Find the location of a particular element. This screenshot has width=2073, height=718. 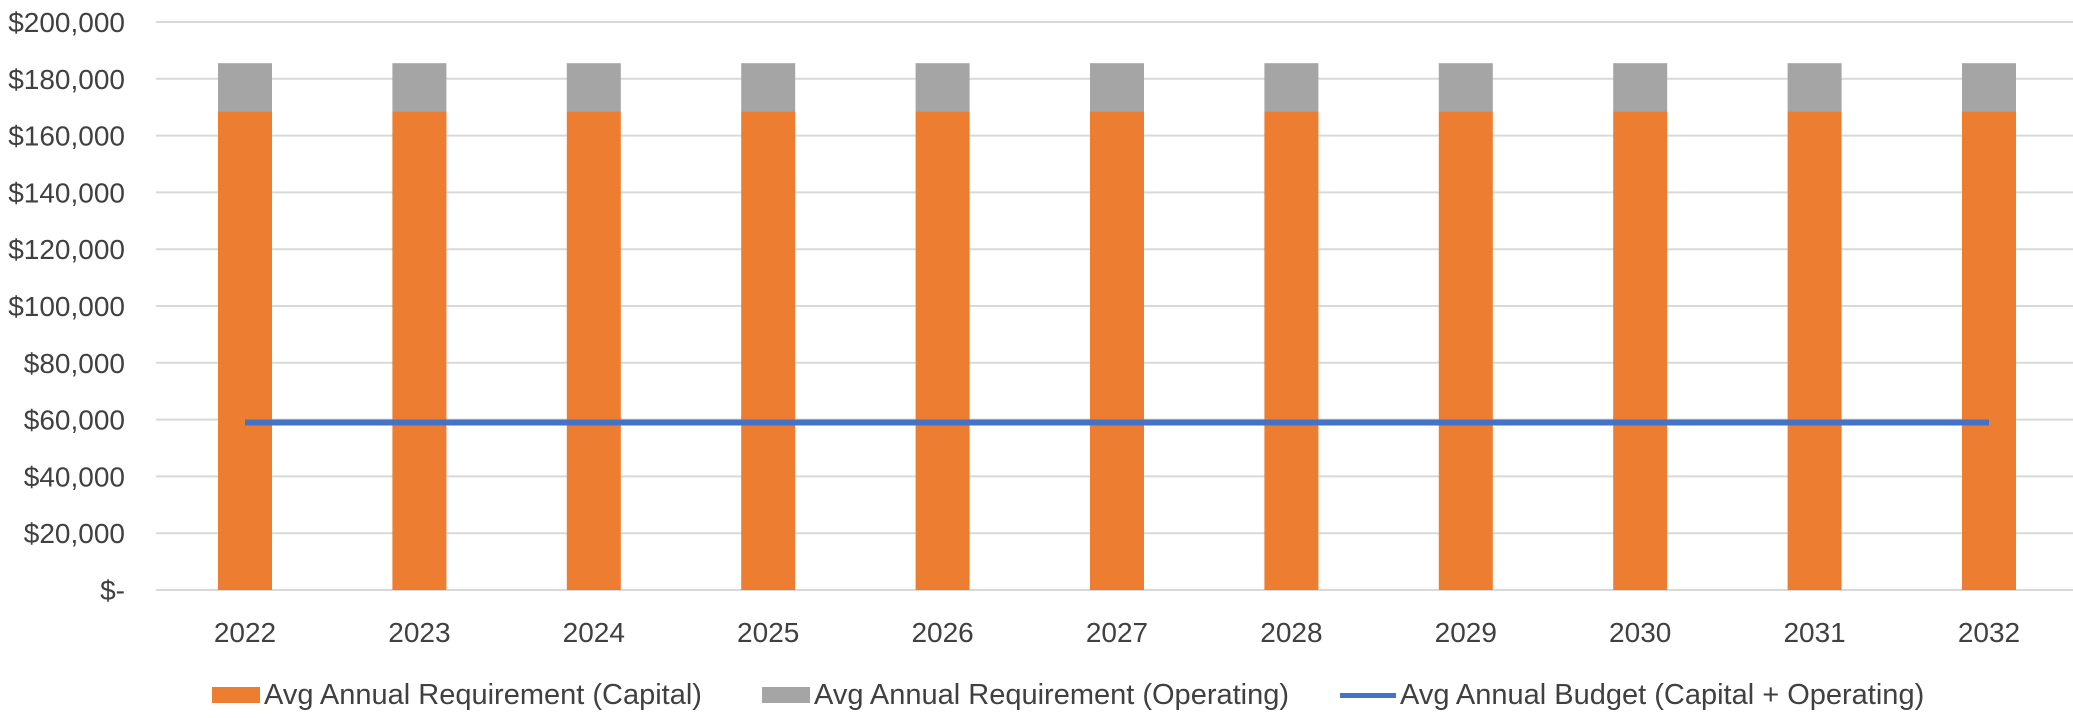

y-tick-label: $180,000 is located at coordinates (66, 79).